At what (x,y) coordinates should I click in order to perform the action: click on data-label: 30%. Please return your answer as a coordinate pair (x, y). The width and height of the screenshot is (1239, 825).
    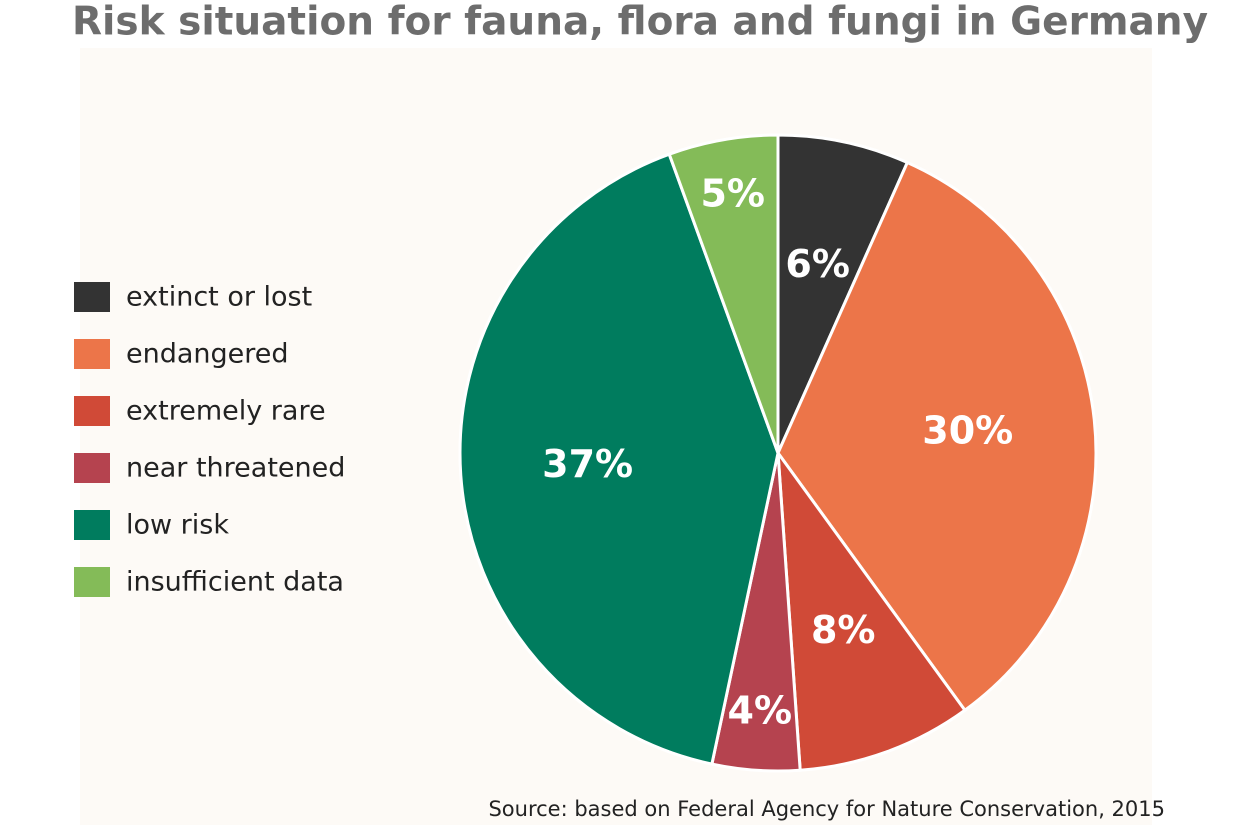
    Looking at the image, I should click on (967, 431).